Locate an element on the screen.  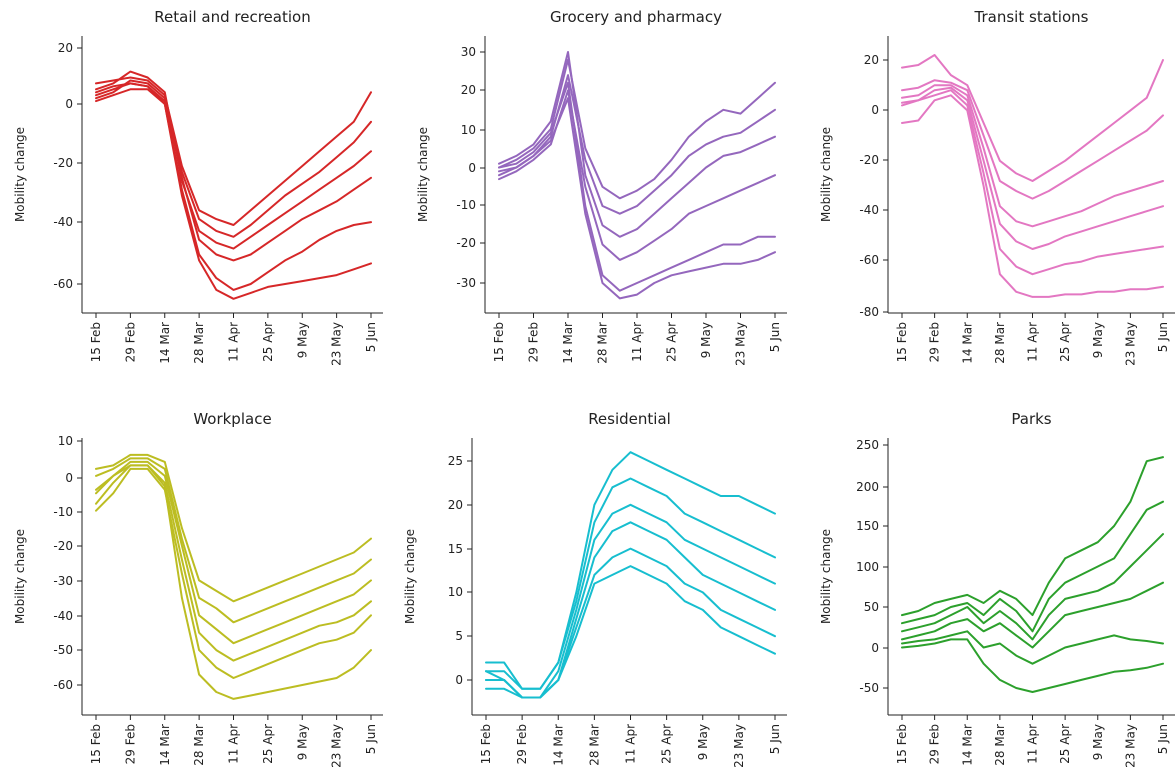
y-tick-label: -30 is located at coordinates (63, 581).